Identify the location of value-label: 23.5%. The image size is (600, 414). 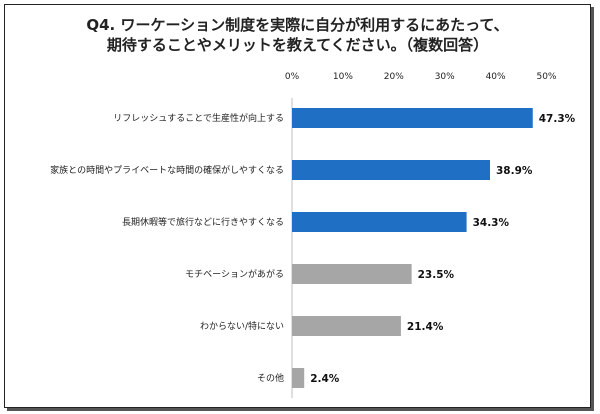
(436, 275).